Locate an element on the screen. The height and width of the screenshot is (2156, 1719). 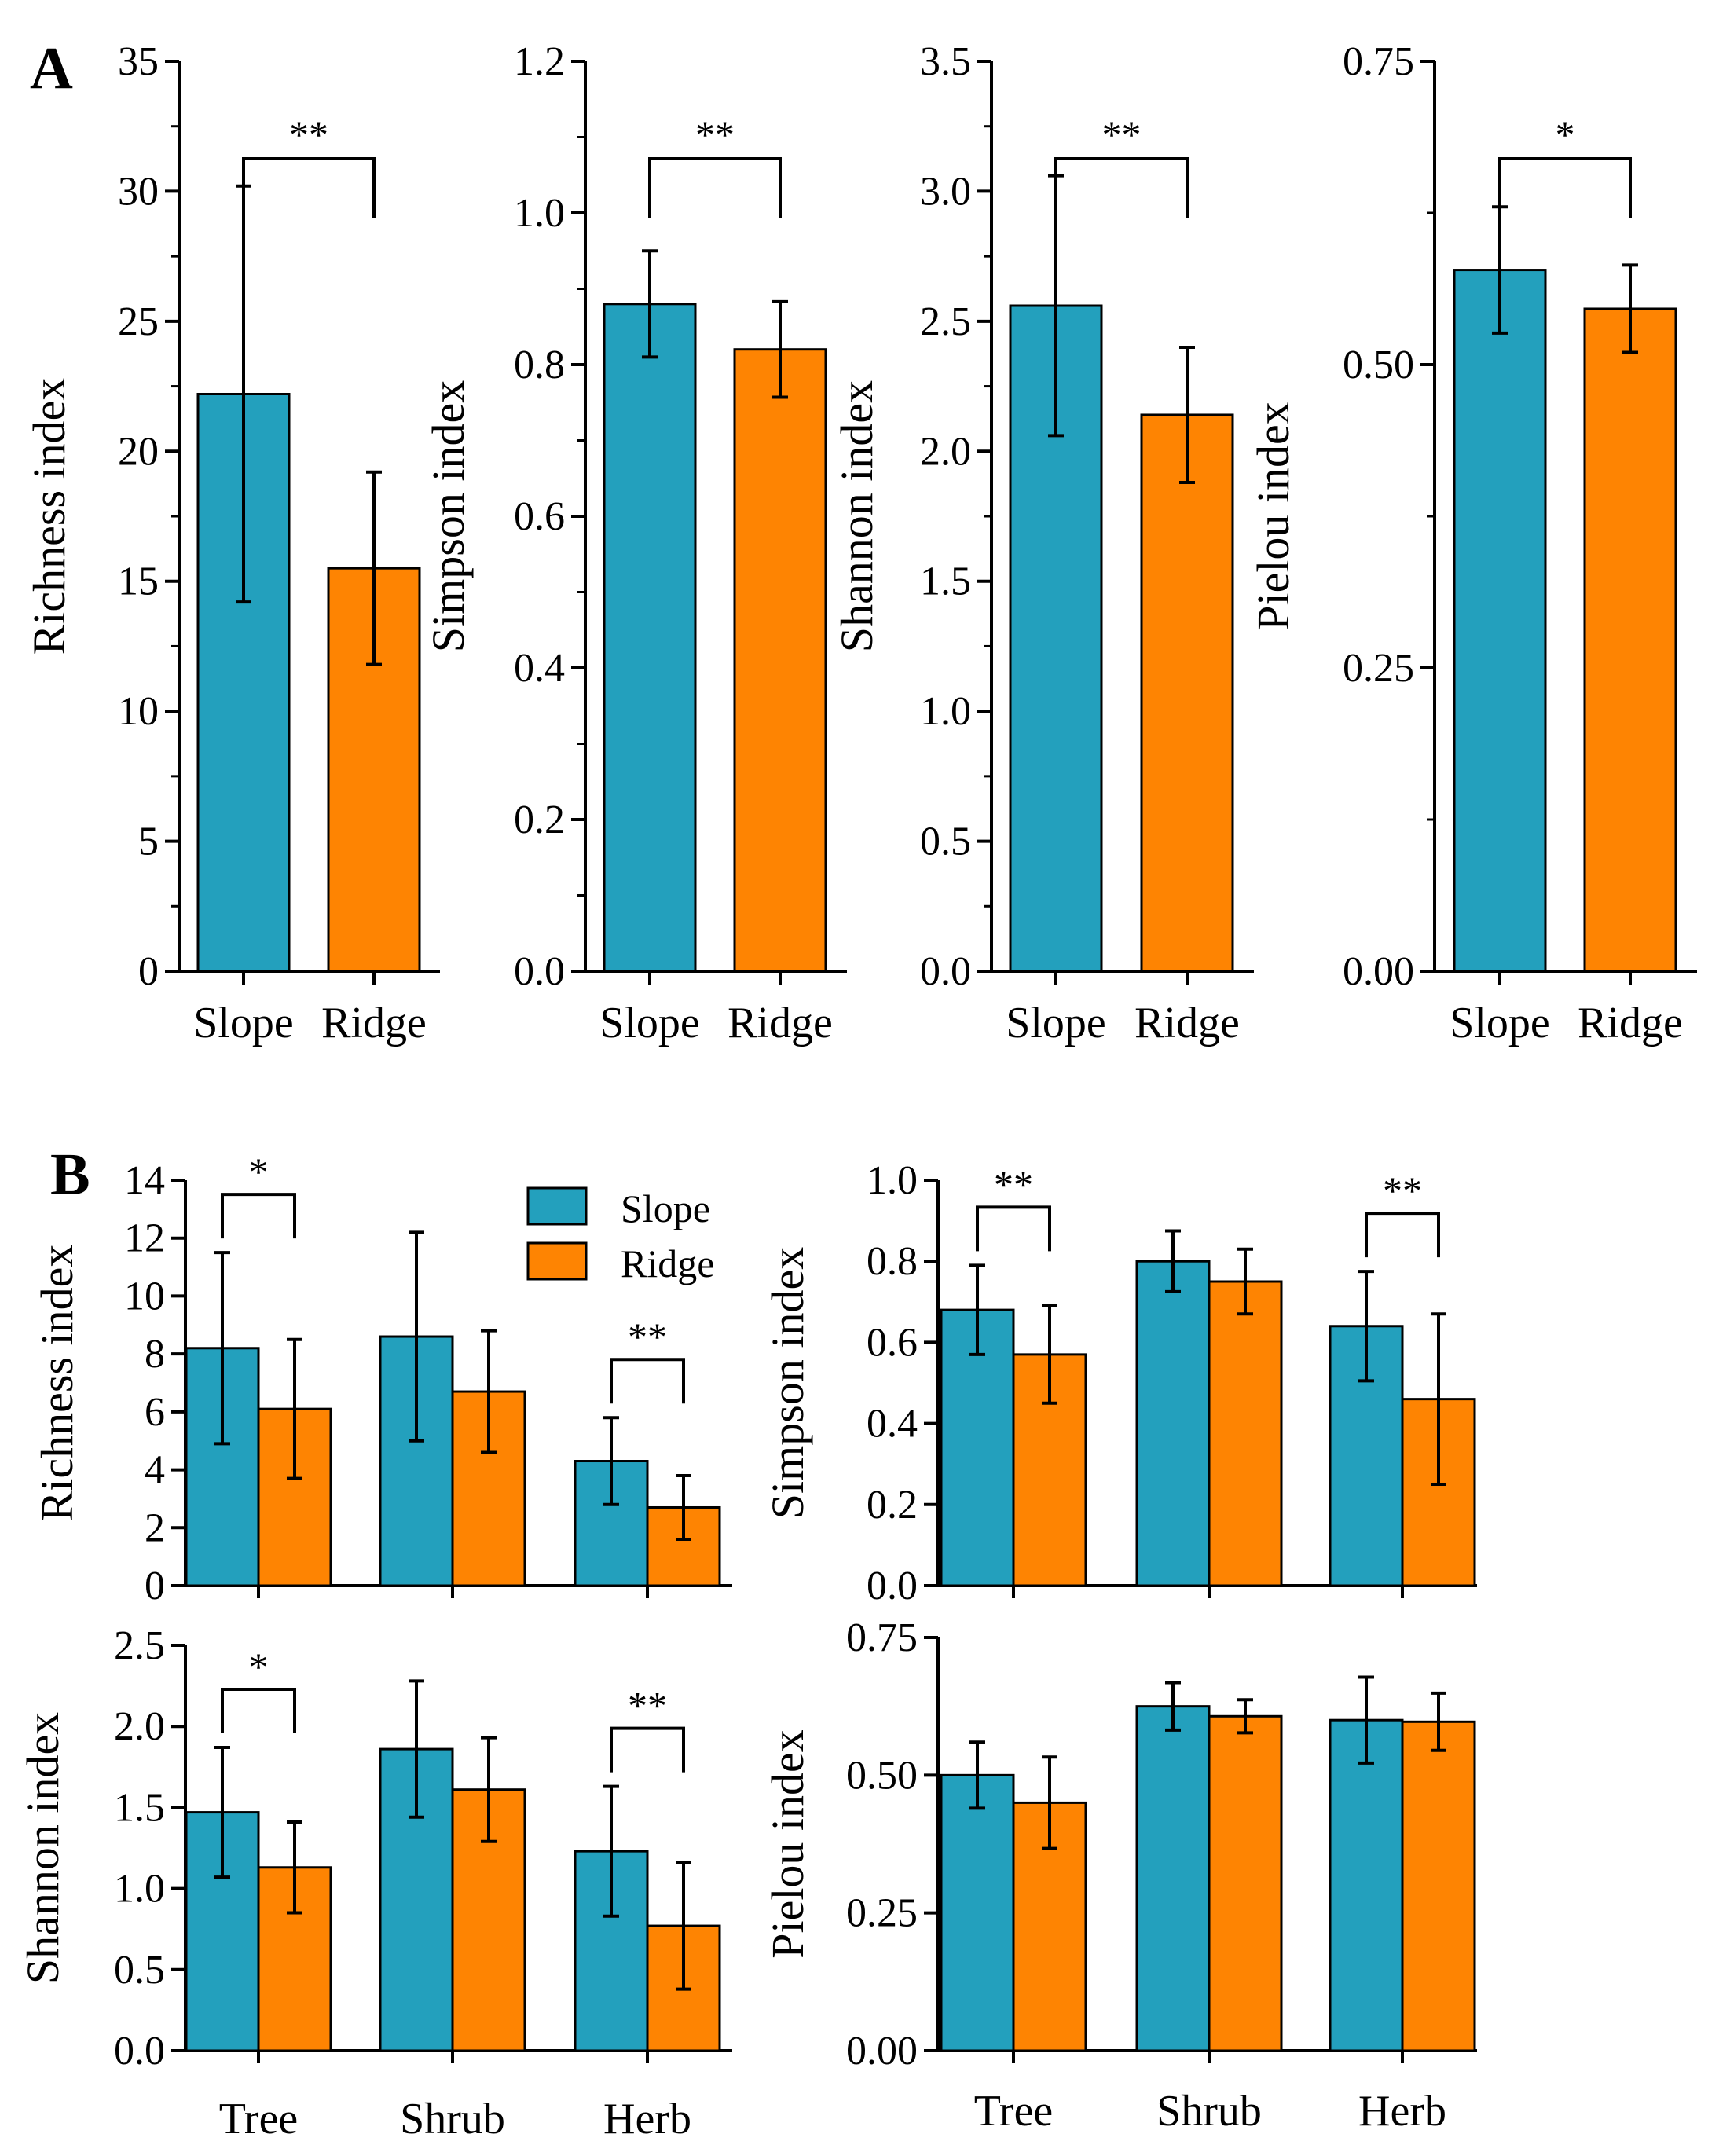
y-tick-label: 25 is located at coordinates (138, 321).